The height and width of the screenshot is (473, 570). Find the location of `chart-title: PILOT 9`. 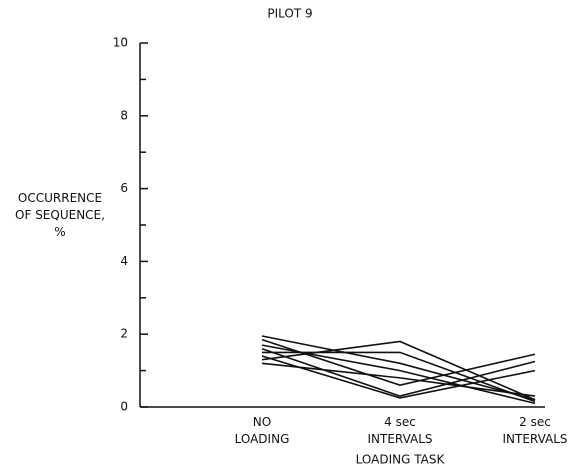

chart-title: PILOT 9 is located at coordinates (289, 14).